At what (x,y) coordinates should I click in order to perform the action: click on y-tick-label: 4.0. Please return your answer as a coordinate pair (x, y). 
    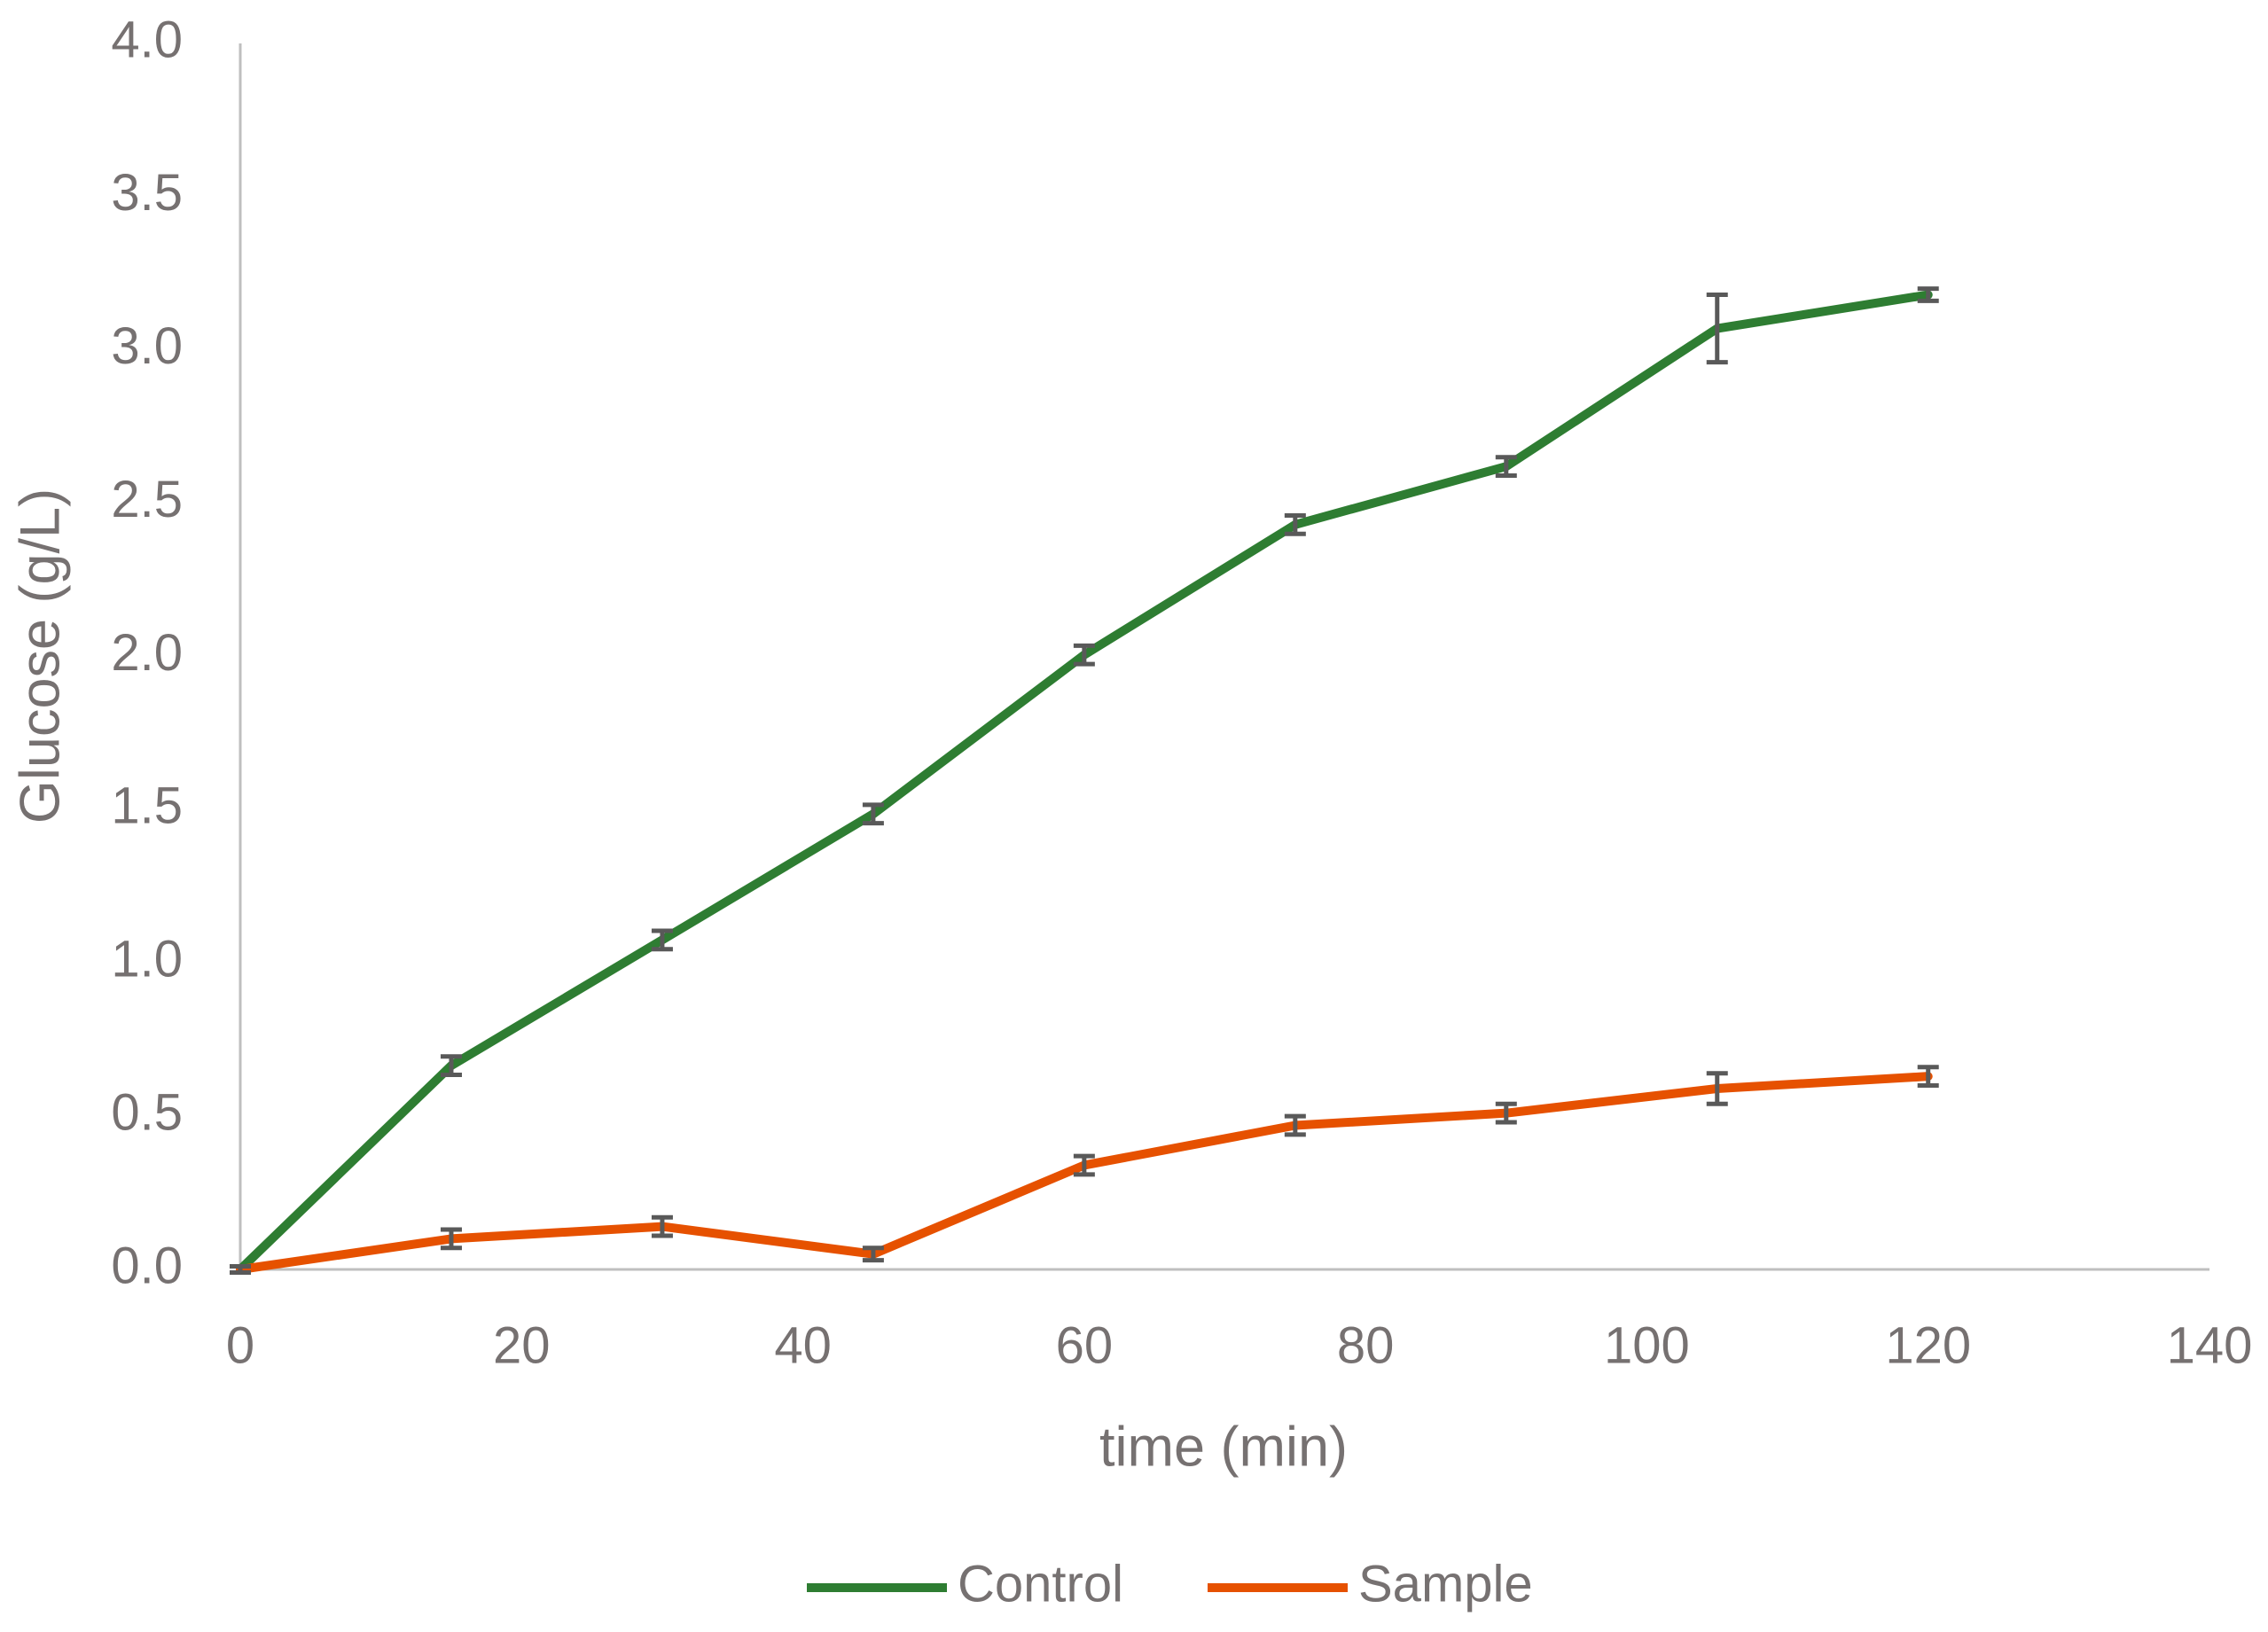
    Looking at the image, I should click on (147, 40).